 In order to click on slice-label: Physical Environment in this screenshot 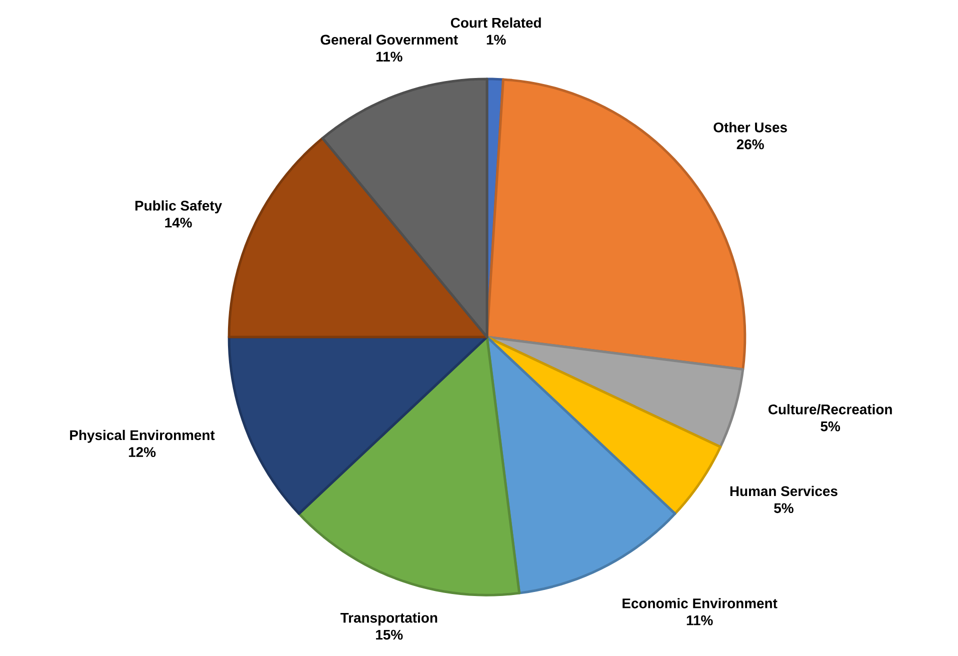, I will do `click(142, 436)`.